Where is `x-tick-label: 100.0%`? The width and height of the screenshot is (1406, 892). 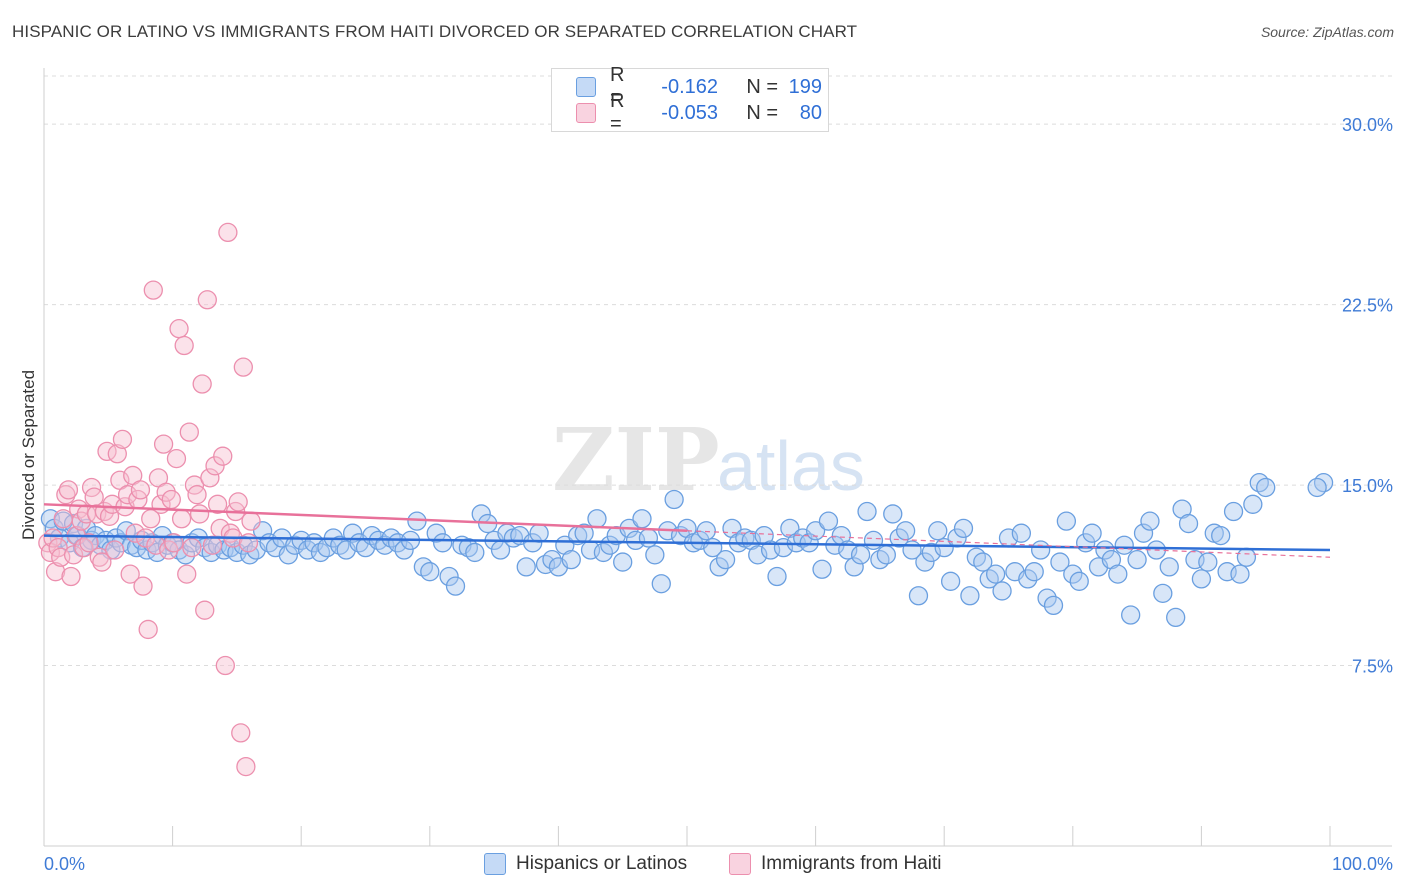 x-tick-label: 100.0% is located at coordinates (1362, 864).